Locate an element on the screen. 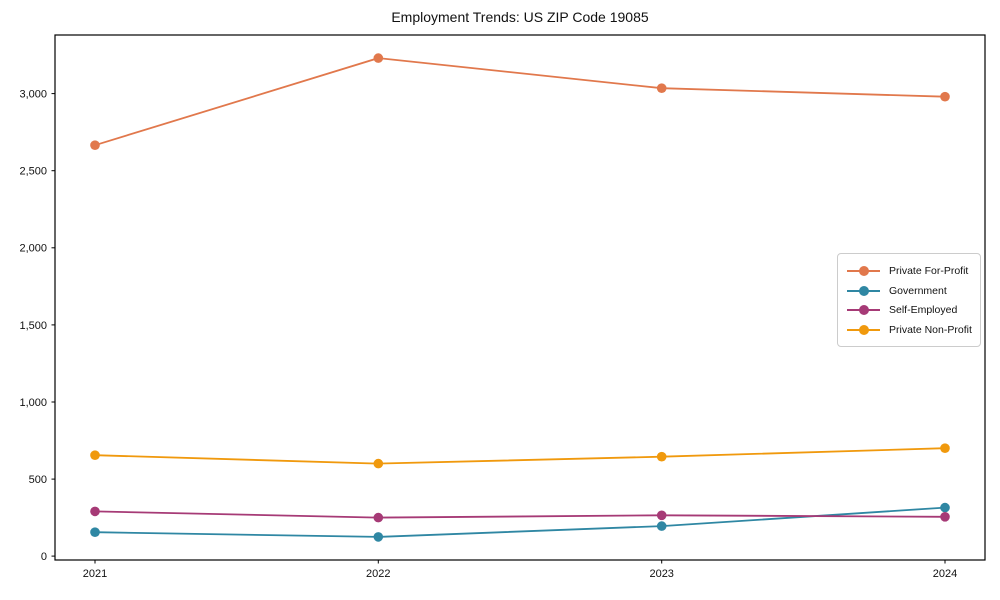 The image size is (1000, 600). y-tick-label: 3,000 is located at coordinates (33, 95).